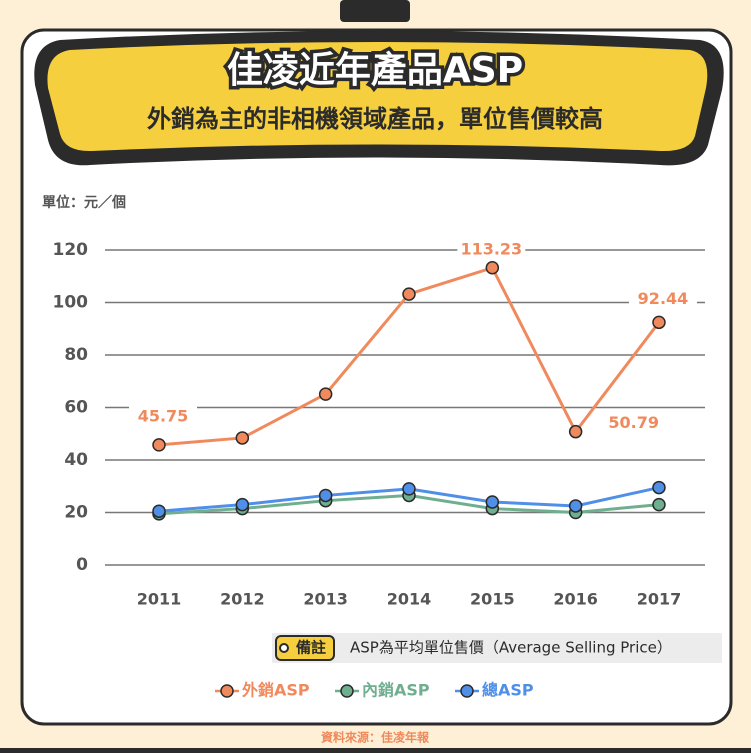 The height and width of the screenshot is (753, 751). Describe the element at coordinates (76, 460) in the screenshot. I see `y-tick-label: 40` at that location.